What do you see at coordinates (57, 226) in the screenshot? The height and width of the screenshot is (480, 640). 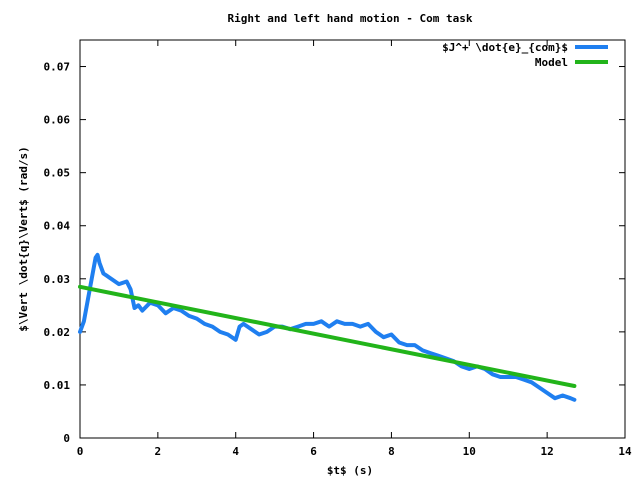 I see `y-tick-label: 0.04` at bounding box center [57, 226].